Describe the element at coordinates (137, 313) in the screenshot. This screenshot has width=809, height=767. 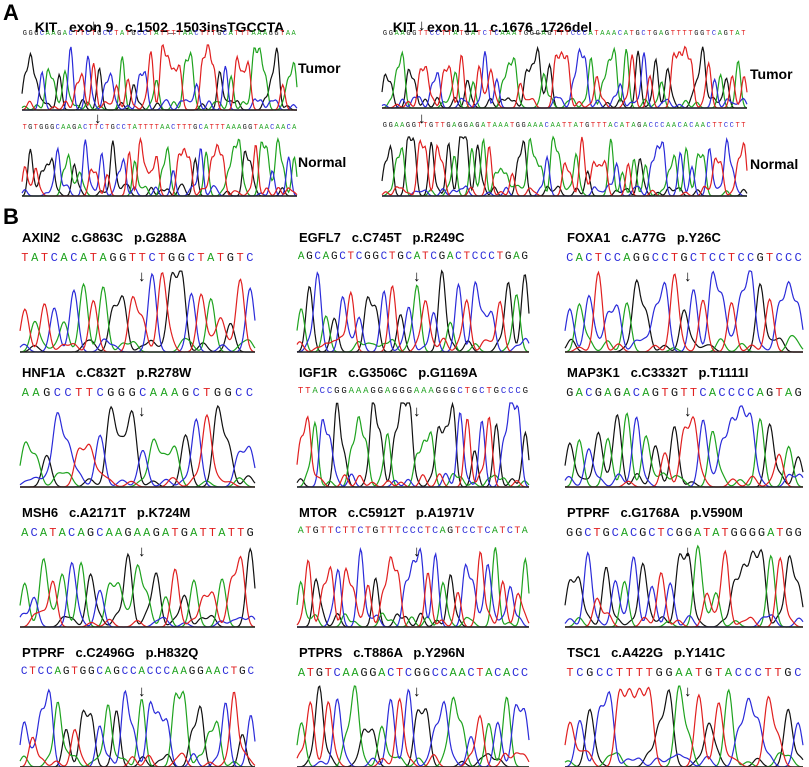
I see `trace-c` at that location.